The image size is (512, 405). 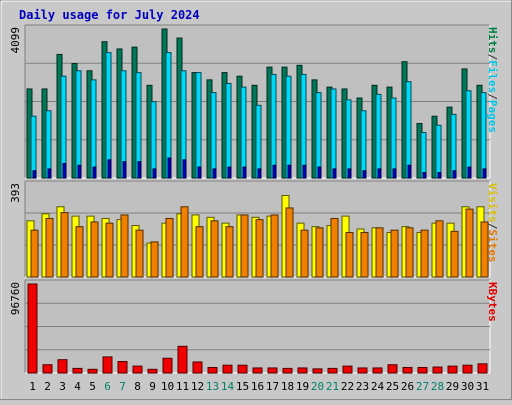 I want to click on x-tick-label-2: 2, so click(x=47, y=386).